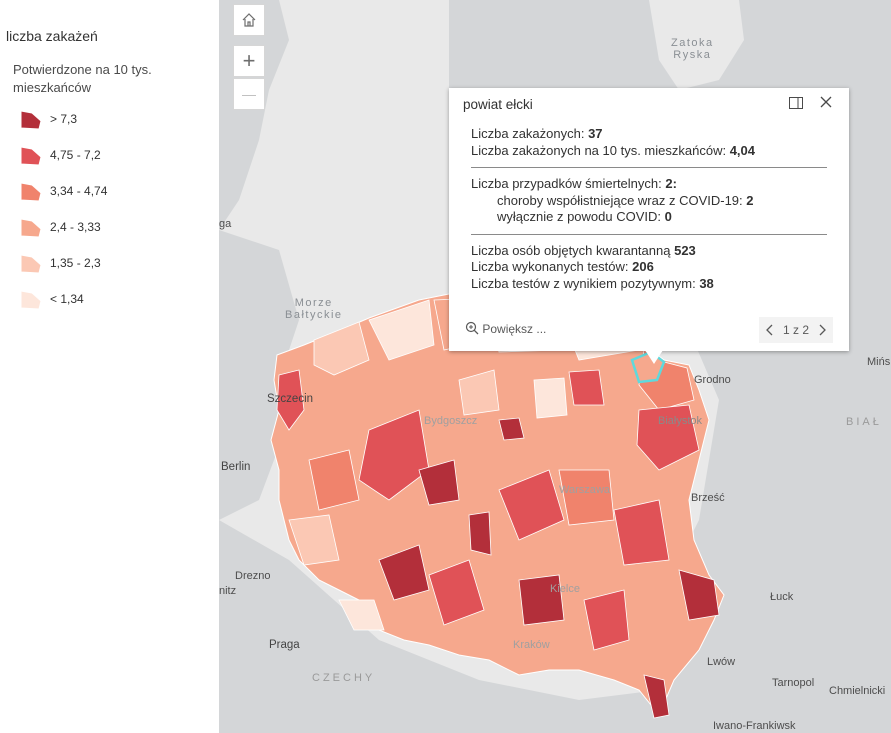 This screenshot has width=891, height=733. What do you see at coordinates (67, 299) in the screenshot?
I see `legend-label: < 1,34` at bounding box center [67, 299].